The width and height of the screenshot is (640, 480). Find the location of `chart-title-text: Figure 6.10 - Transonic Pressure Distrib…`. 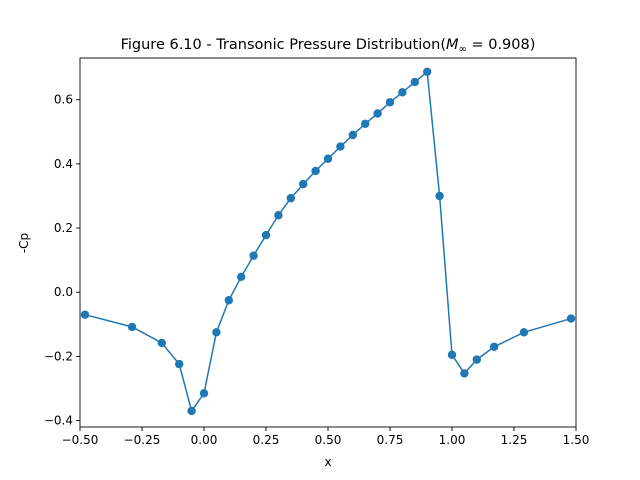

chart-title-text: Figure 6.10 - Transonic Pressure Distrib… is located at coordinates (281, 45).